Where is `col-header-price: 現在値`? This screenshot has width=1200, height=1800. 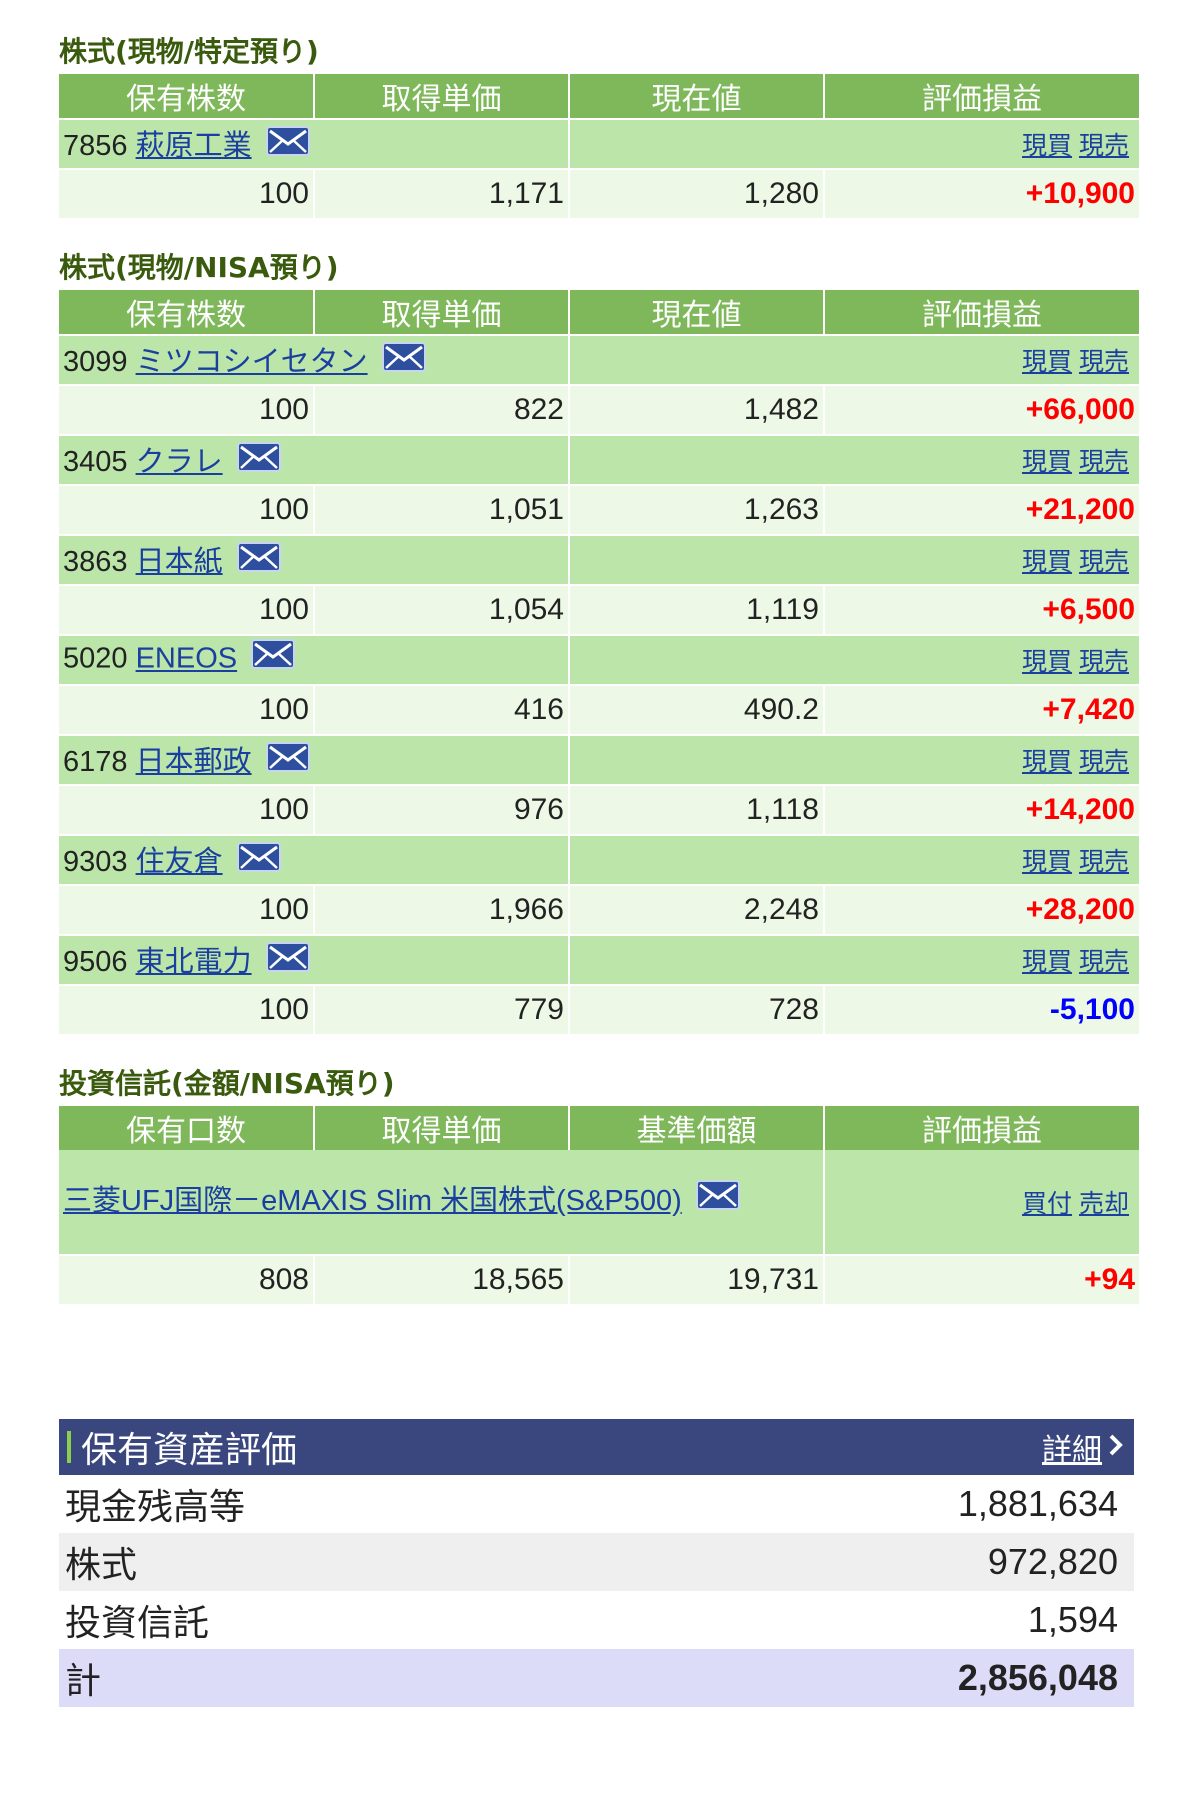 col-header-price: 現在値 is located at coordinates (696, 312).